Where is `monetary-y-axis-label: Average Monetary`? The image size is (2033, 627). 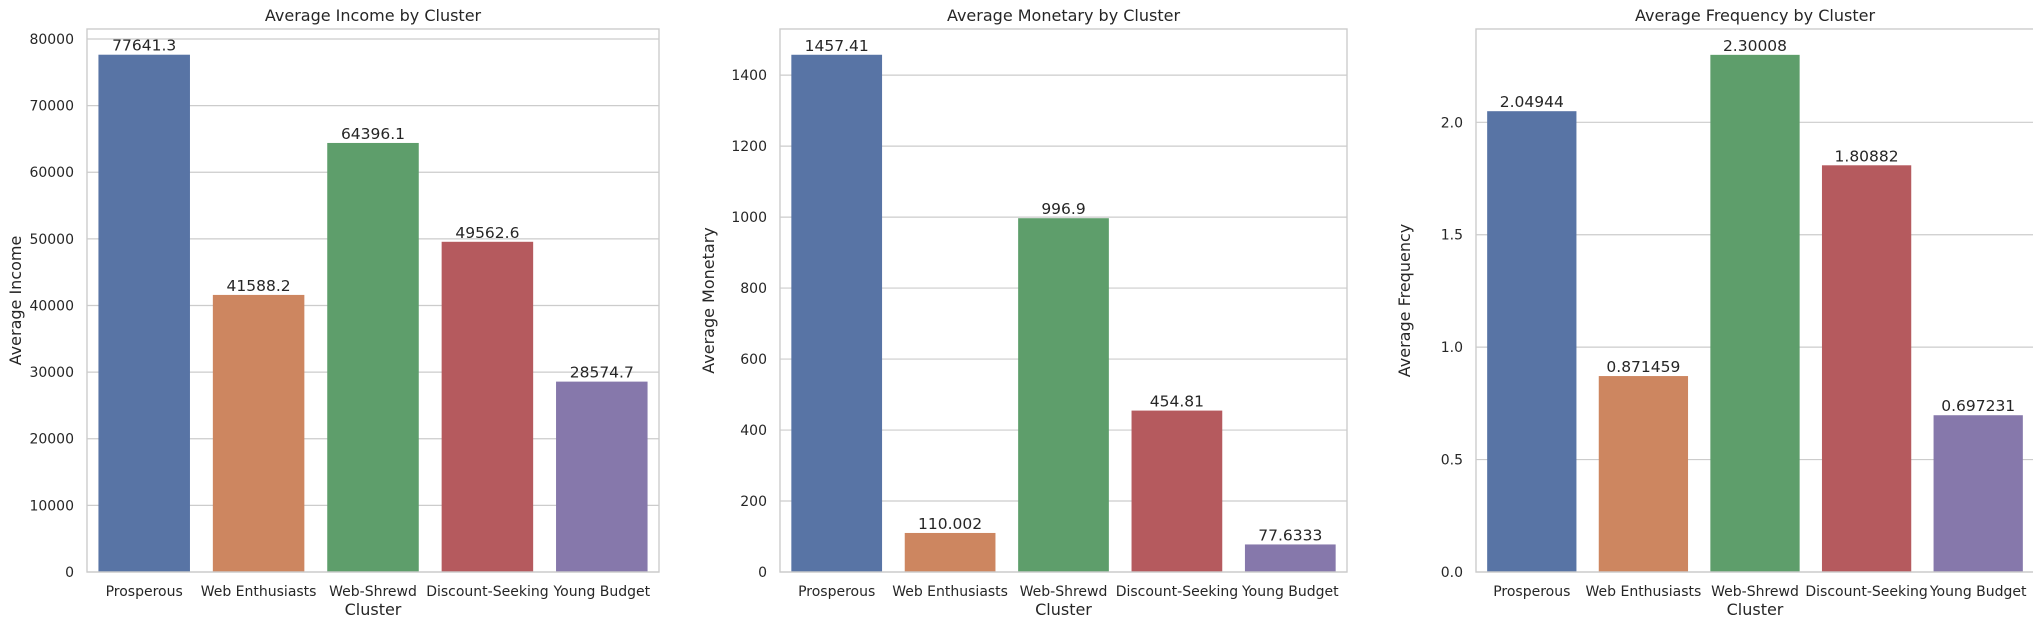 monetary-y-axis-label: Average Monetary is located at coordinates (708, 300).